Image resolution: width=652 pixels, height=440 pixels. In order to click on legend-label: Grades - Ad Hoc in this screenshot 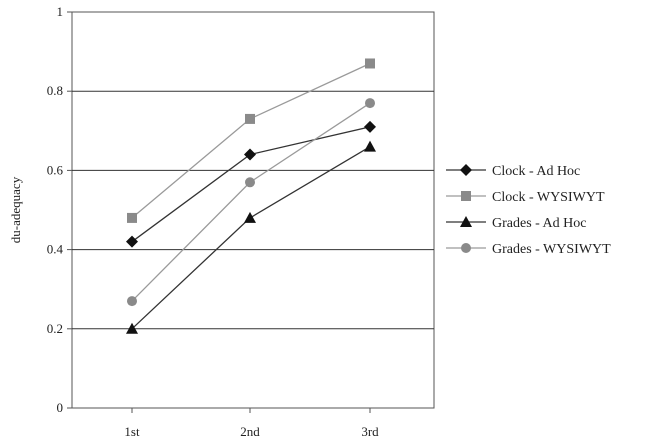, I will do `click(539, 223)`.